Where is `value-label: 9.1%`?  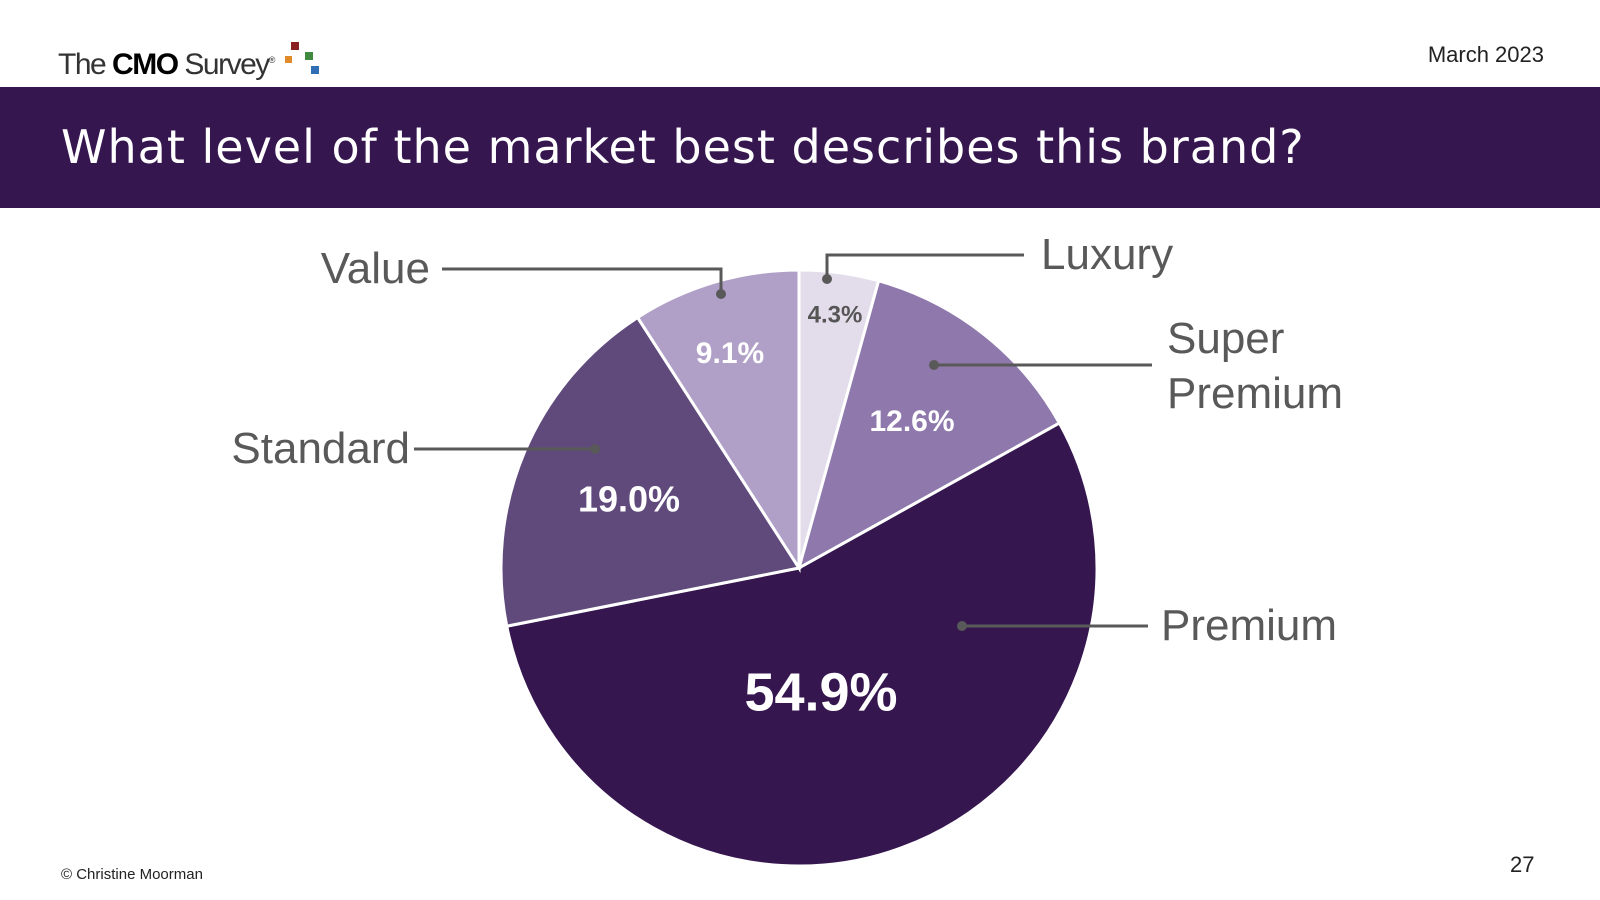 value-label: 9.1% is located at coordinates (730, 353).